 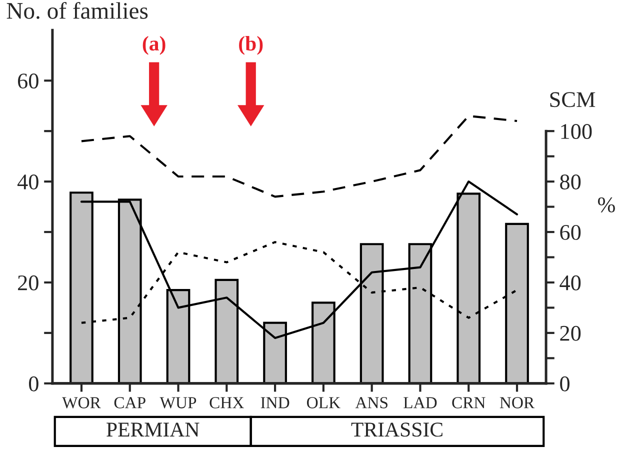 I want to click on y-tick-label: 20, so click(x=28, y=282).